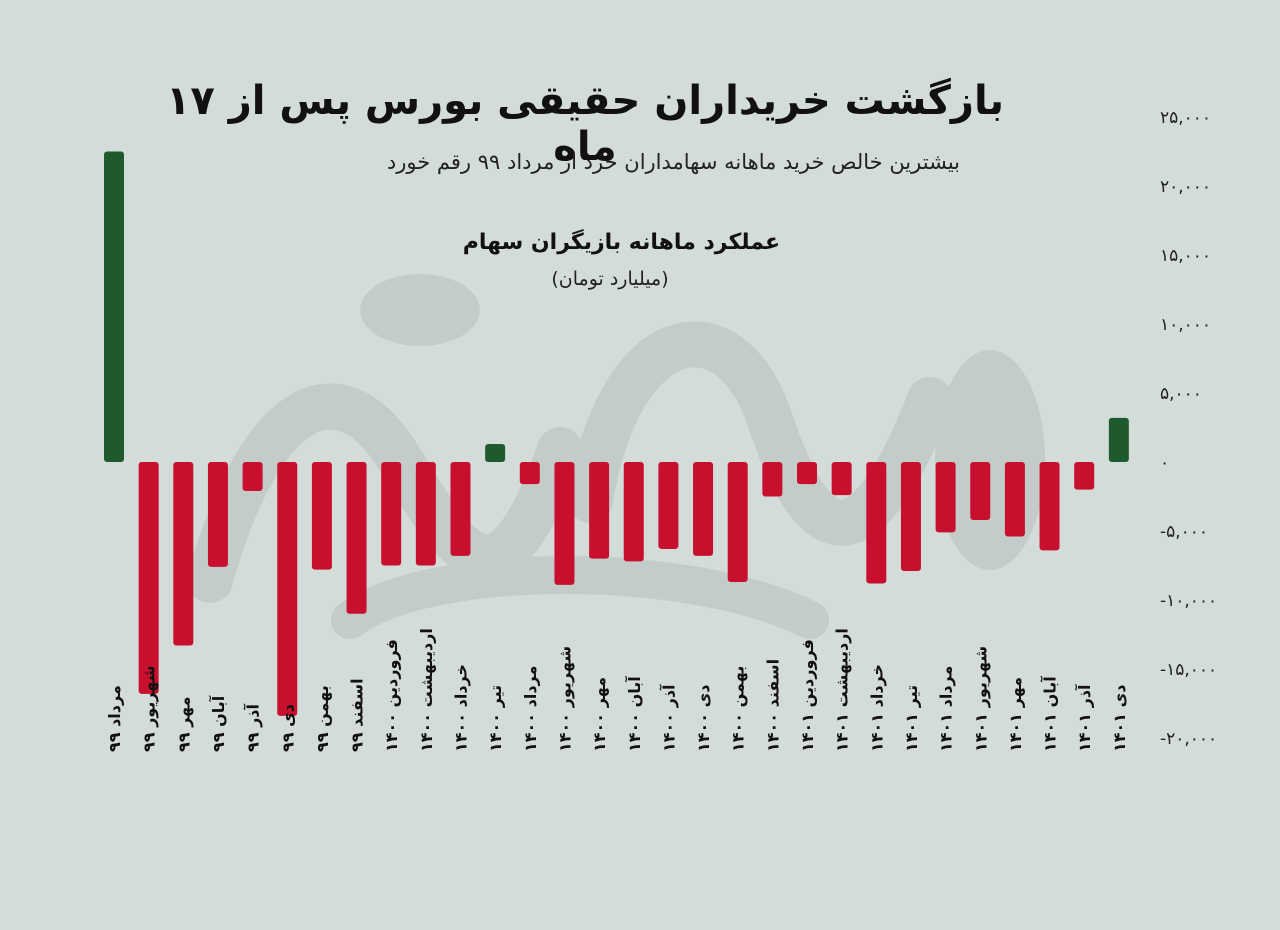 This screenshot has height=930, width=1280. What do you see at coordinates (287, 728) in the screenshot?
I see `x-tick-label: دی ۹۹` at bounding box center [287, 728].